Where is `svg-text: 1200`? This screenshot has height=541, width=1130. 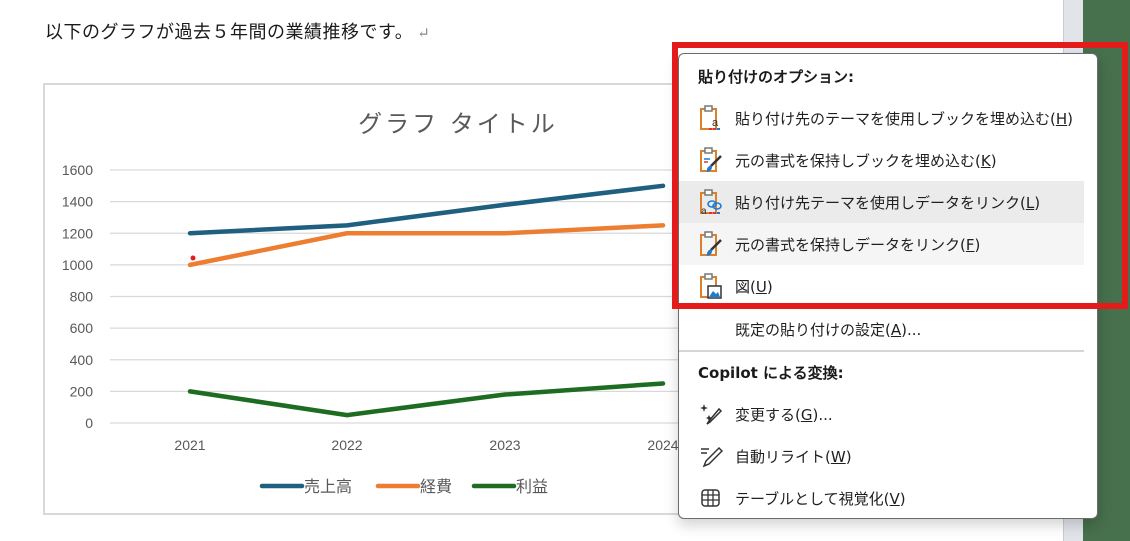 svg-text: 1200 is located at coordinates (77, 233).